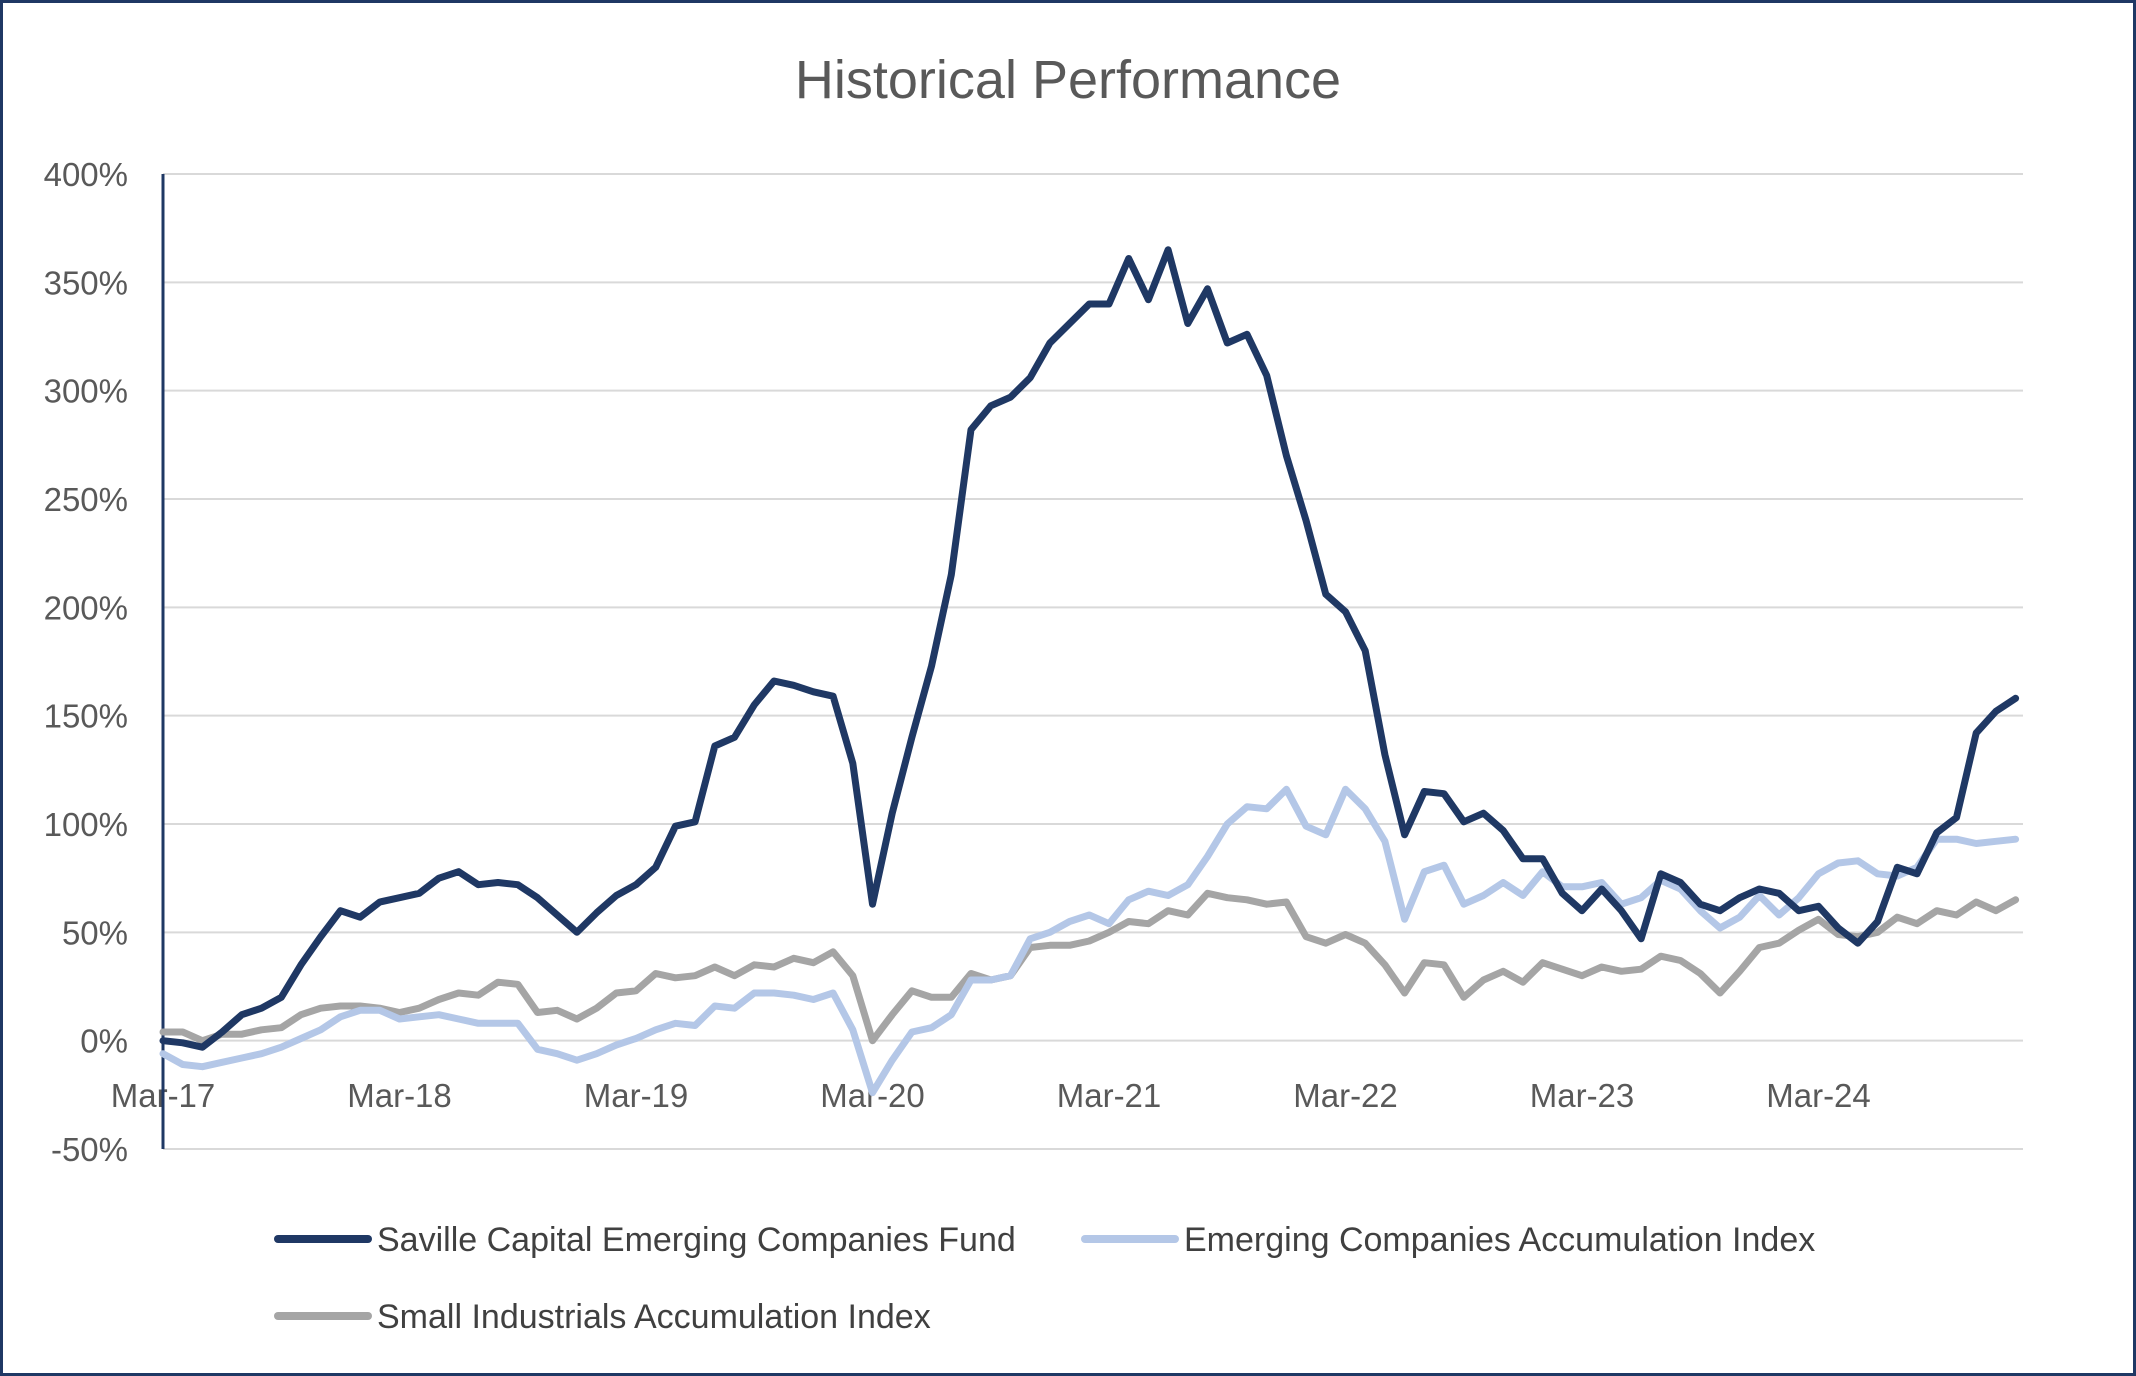 This screenshot has height=1376, width=2136. I want to click on y-tick-labels: 400% 350% 300% 250% 200% 150% 100% 50% 0% -50%, so click(86, 662).